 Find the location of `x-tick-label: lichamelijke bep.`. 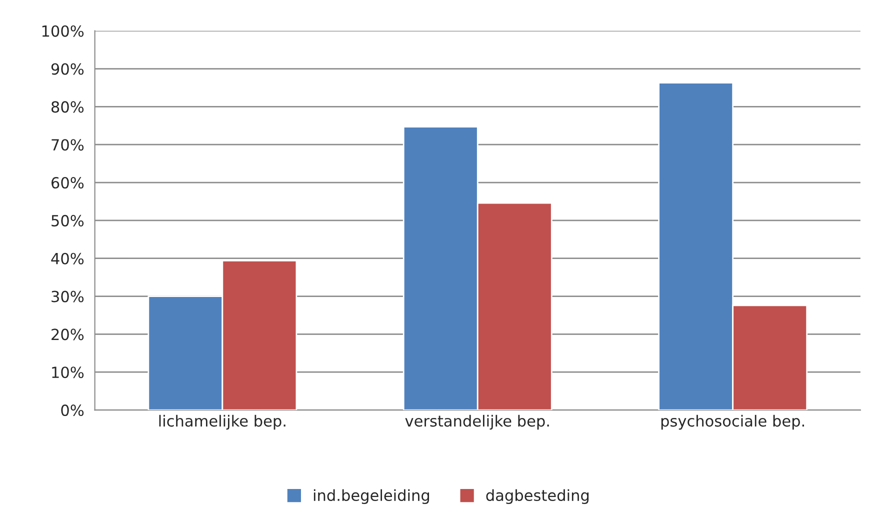

x-tick-label: lichamelijke bep. is located at coordinates (222, 422).